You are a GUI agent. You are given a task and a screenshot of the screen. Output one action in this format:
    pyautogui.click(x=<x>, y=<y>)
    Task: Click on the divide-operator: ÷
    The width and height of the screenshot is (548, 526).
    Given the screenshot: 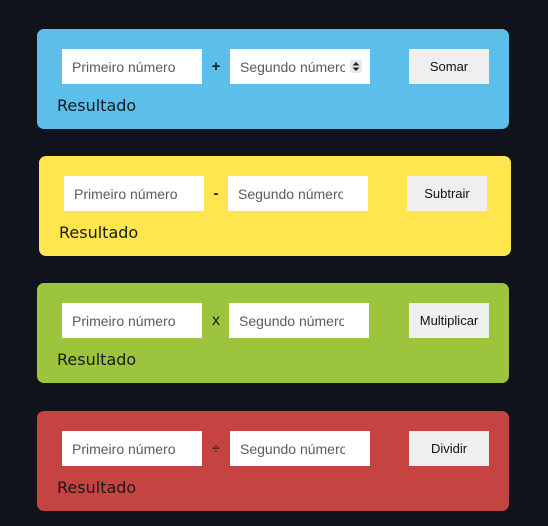 What is the action you would take?
    pyautogui.click(x=216, y=448)
    